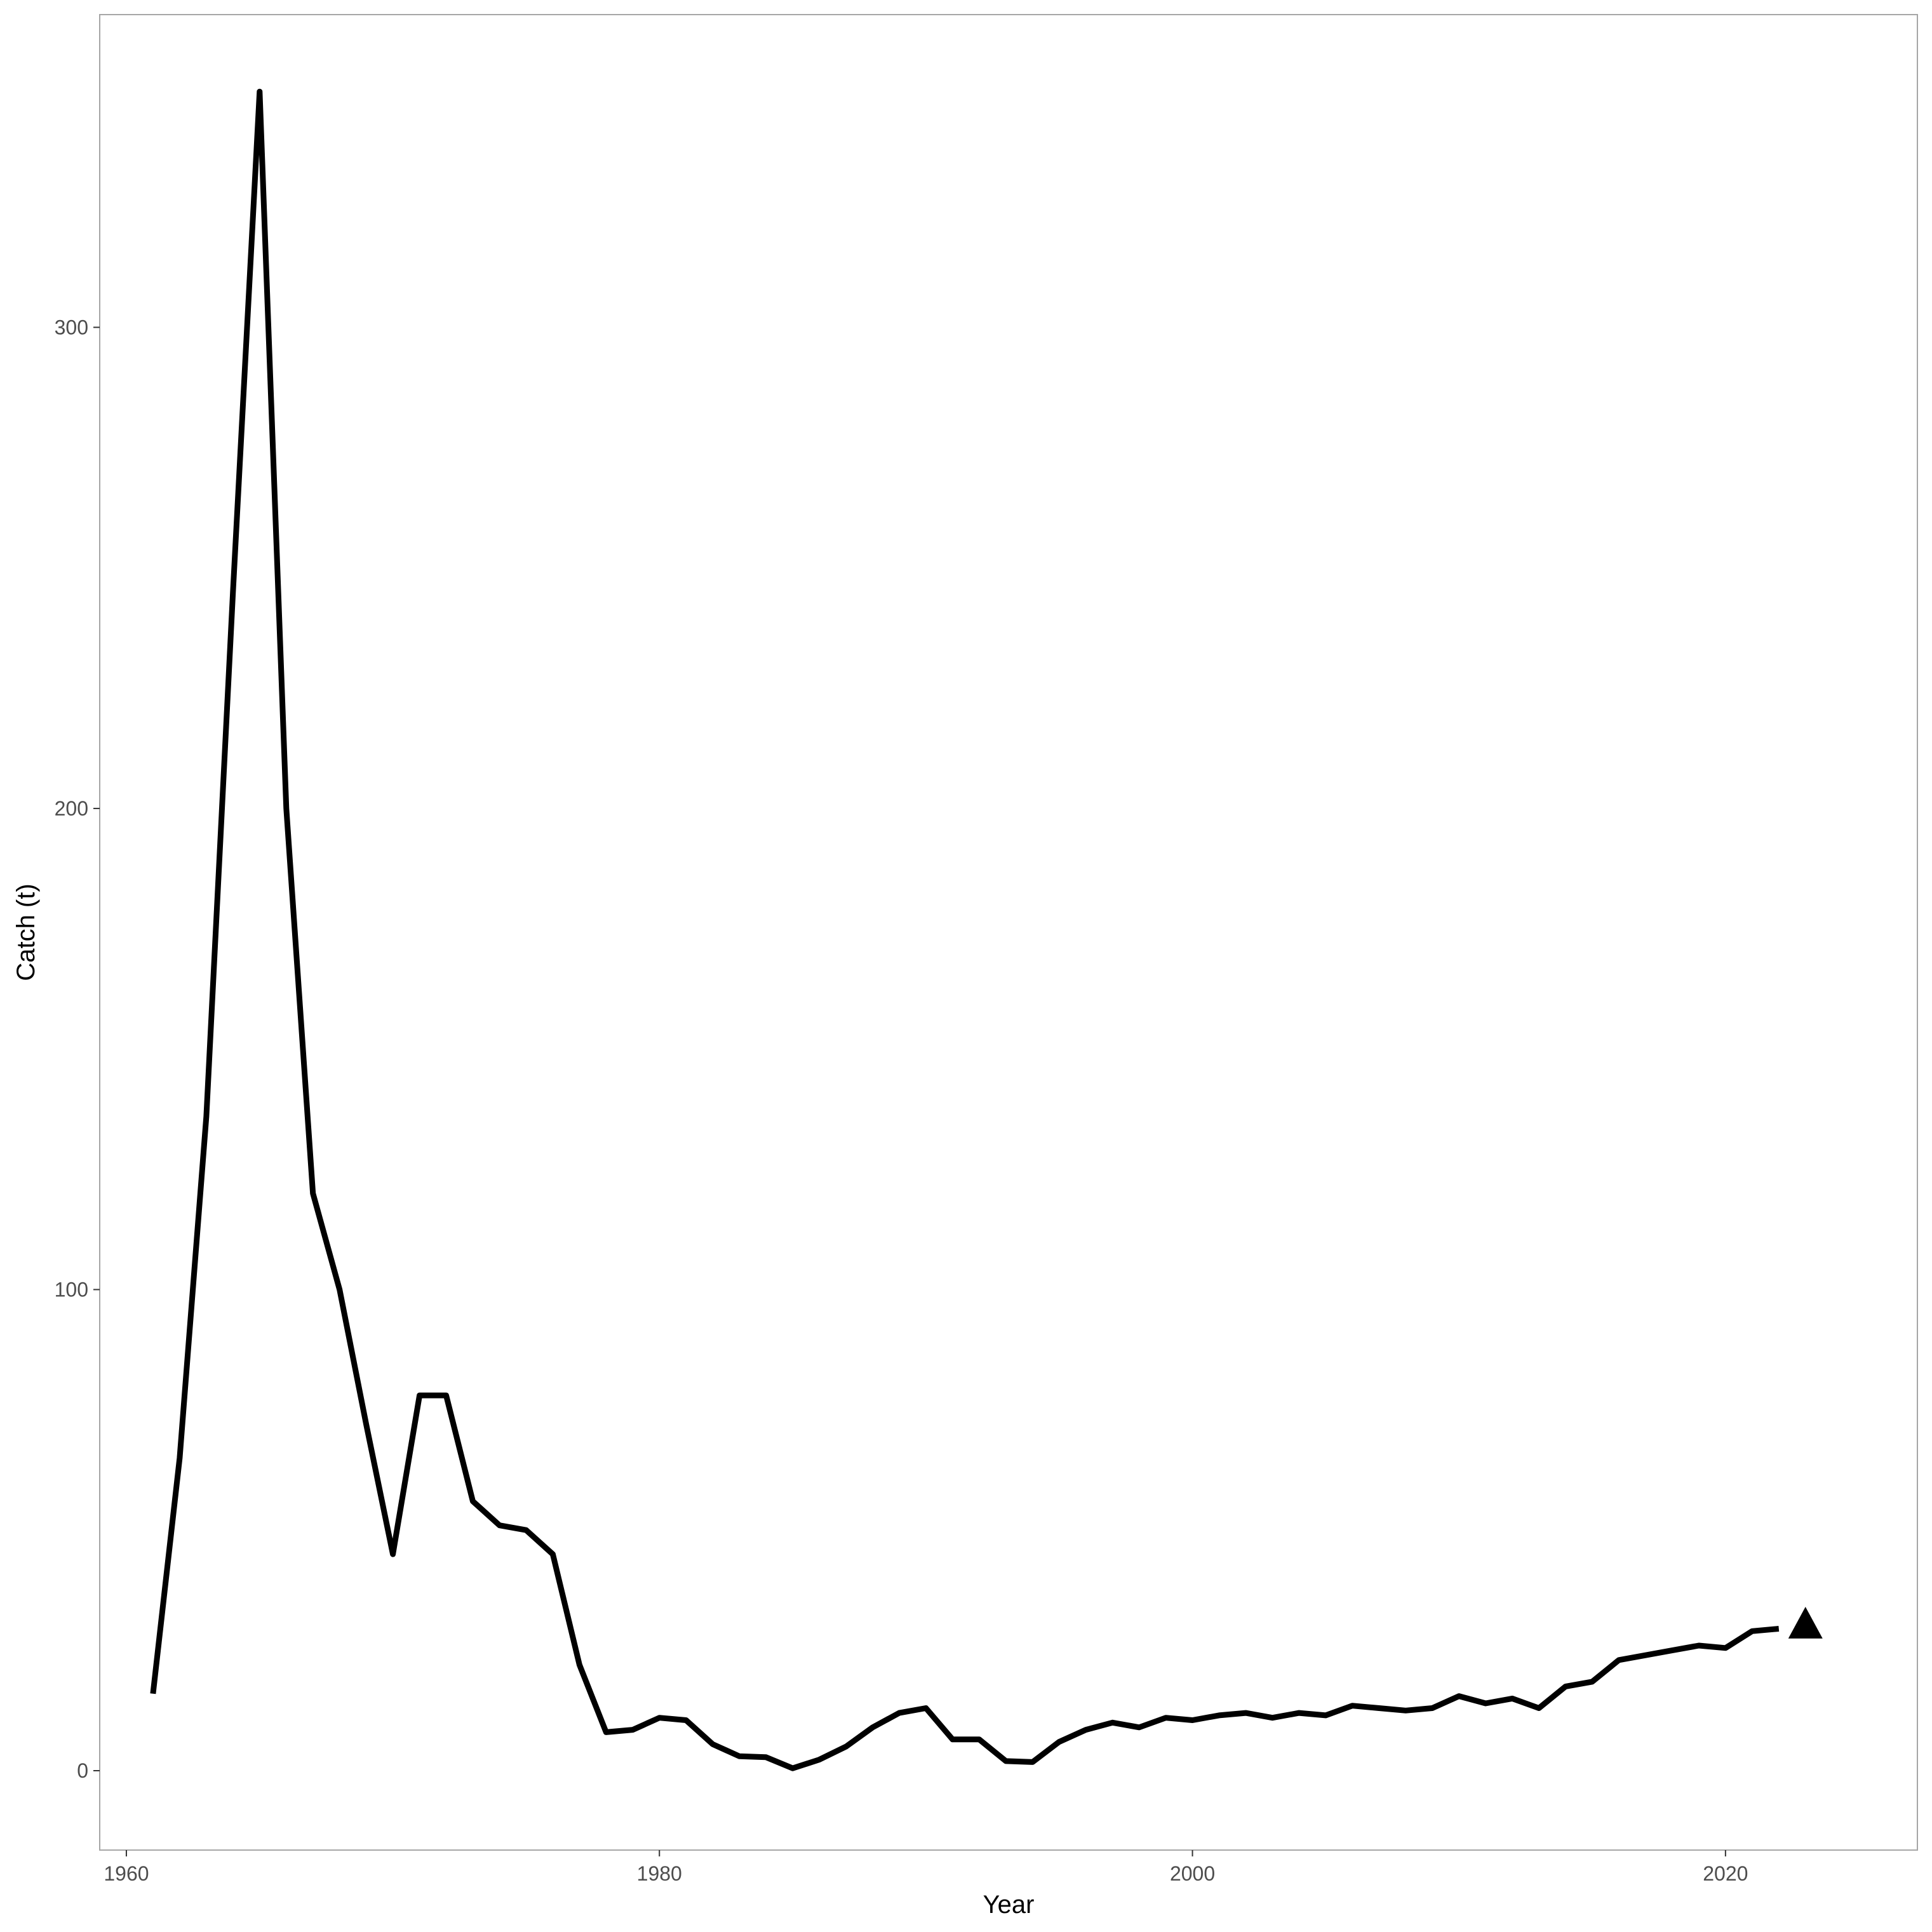 The height and width of the screenshot is (1932, 1932). What do you see at coordinates (1009, 1905) in the screenshot?
I see `x-axis-title: Year` at bounding box center [1009, 1905].